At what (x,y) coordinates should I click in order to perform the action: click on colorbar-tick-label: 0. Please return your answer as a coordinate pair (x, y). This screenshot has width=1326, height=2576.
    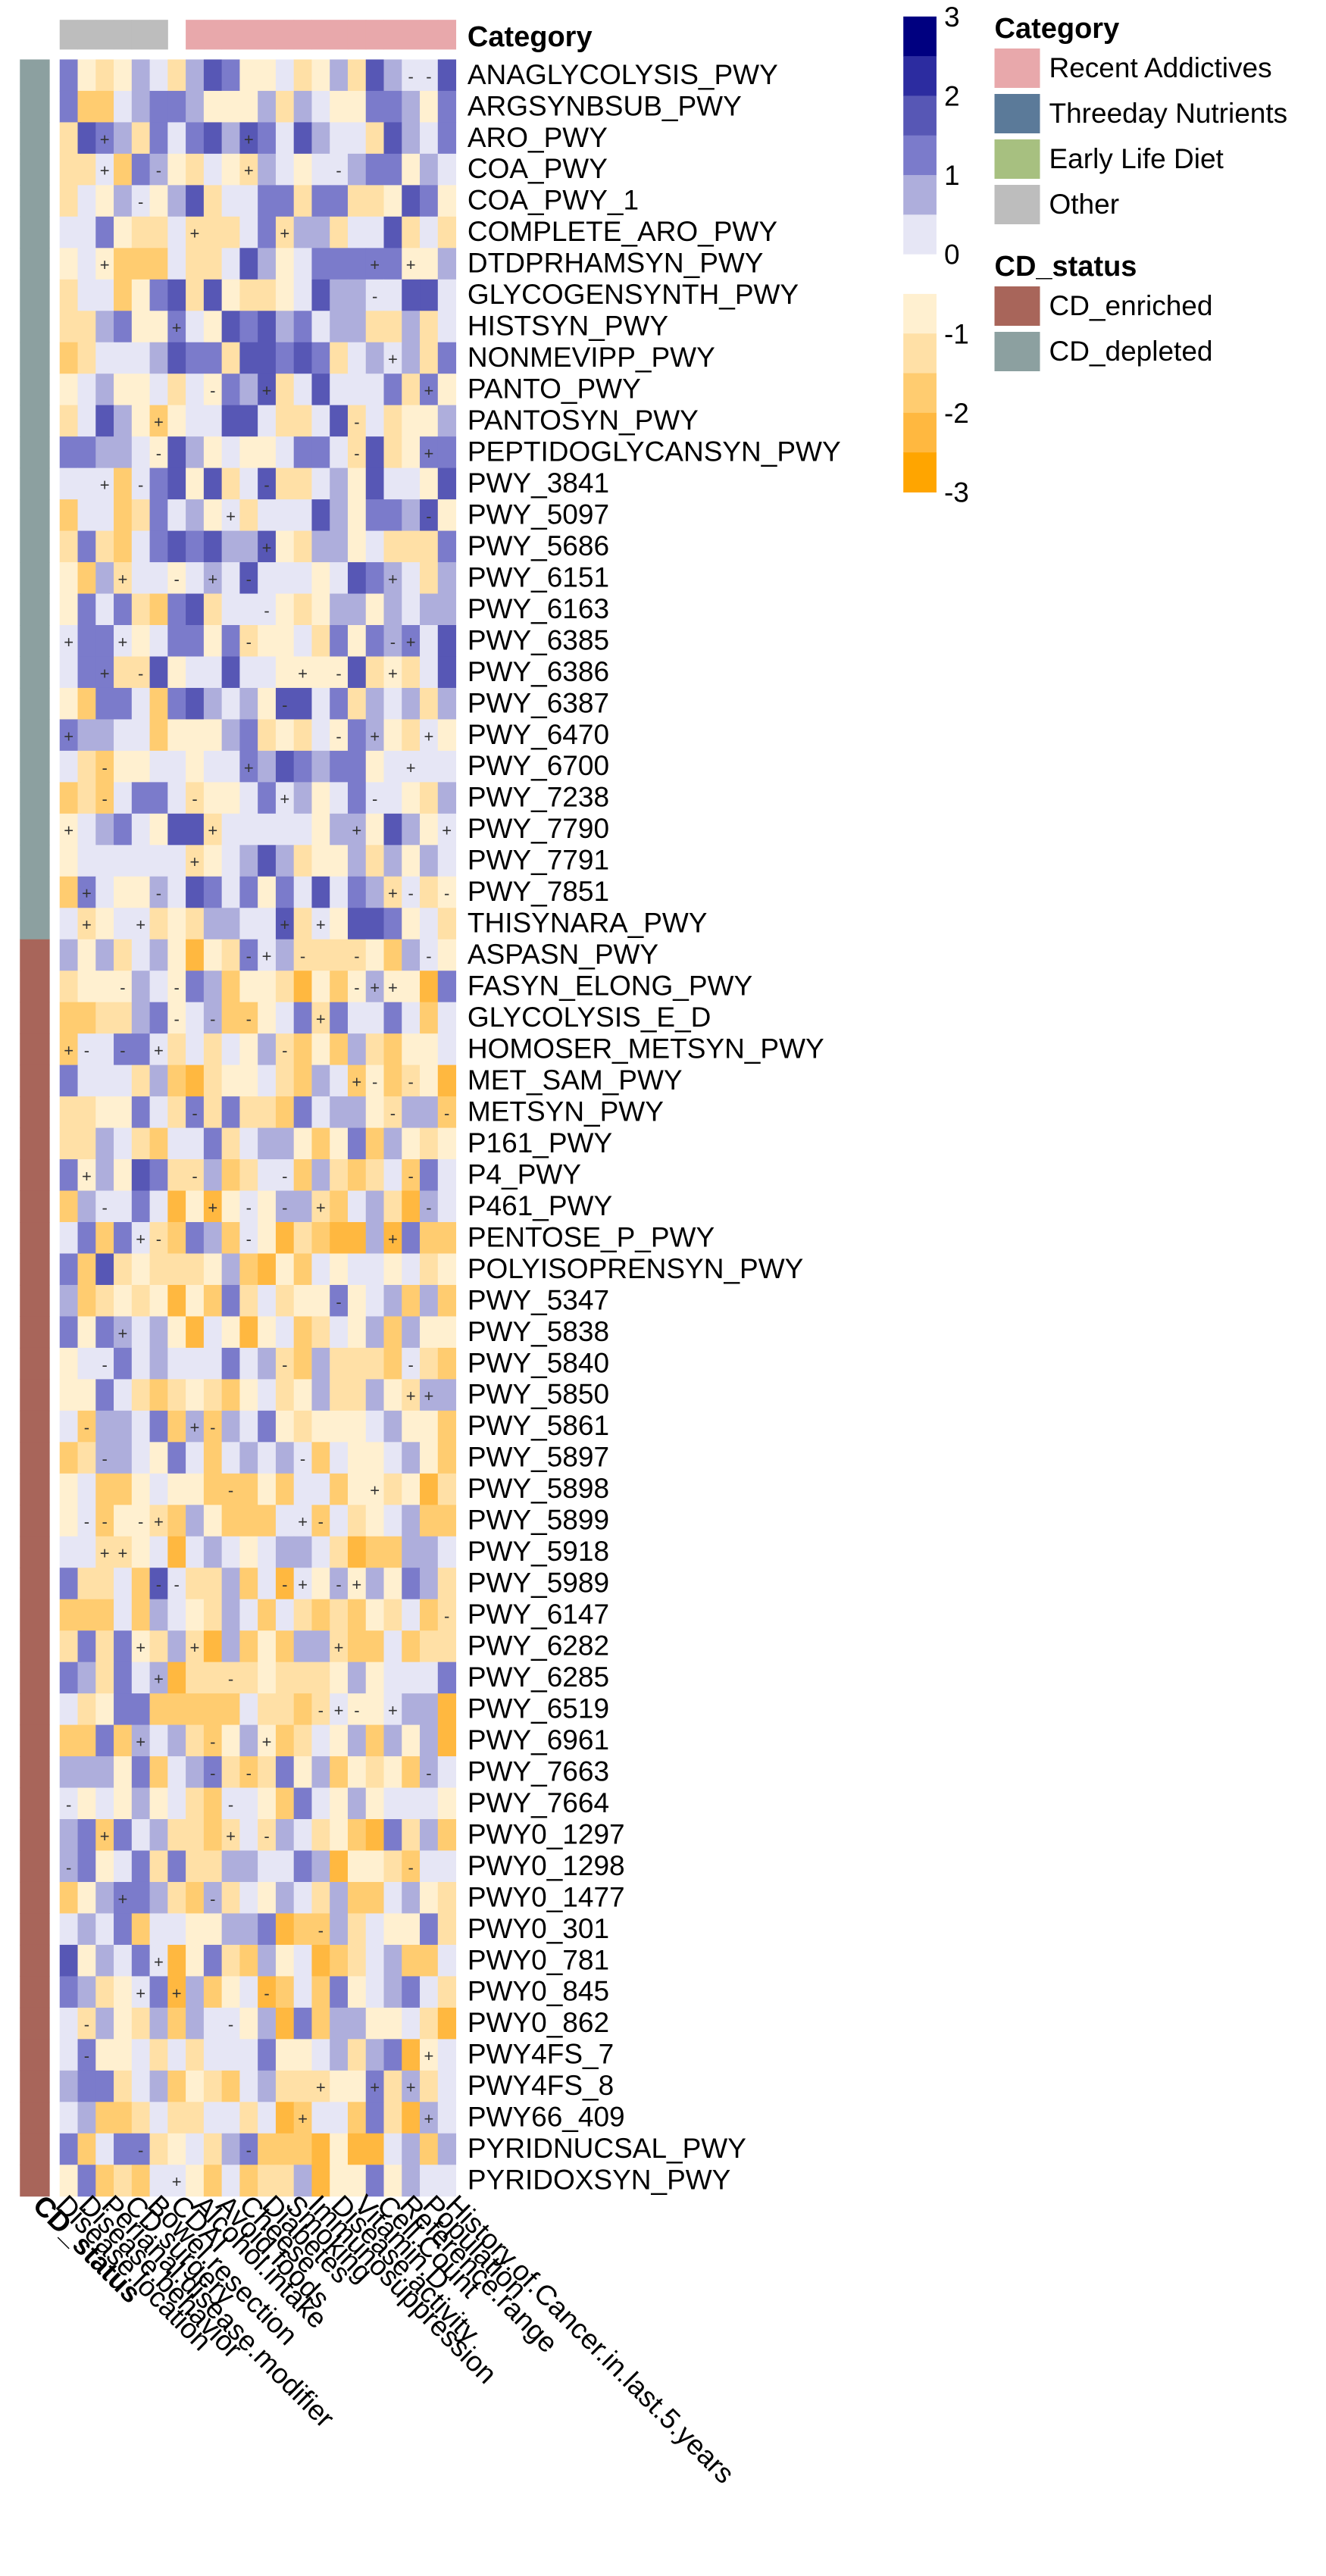
    Looking at the image, I should click on (952, 254).